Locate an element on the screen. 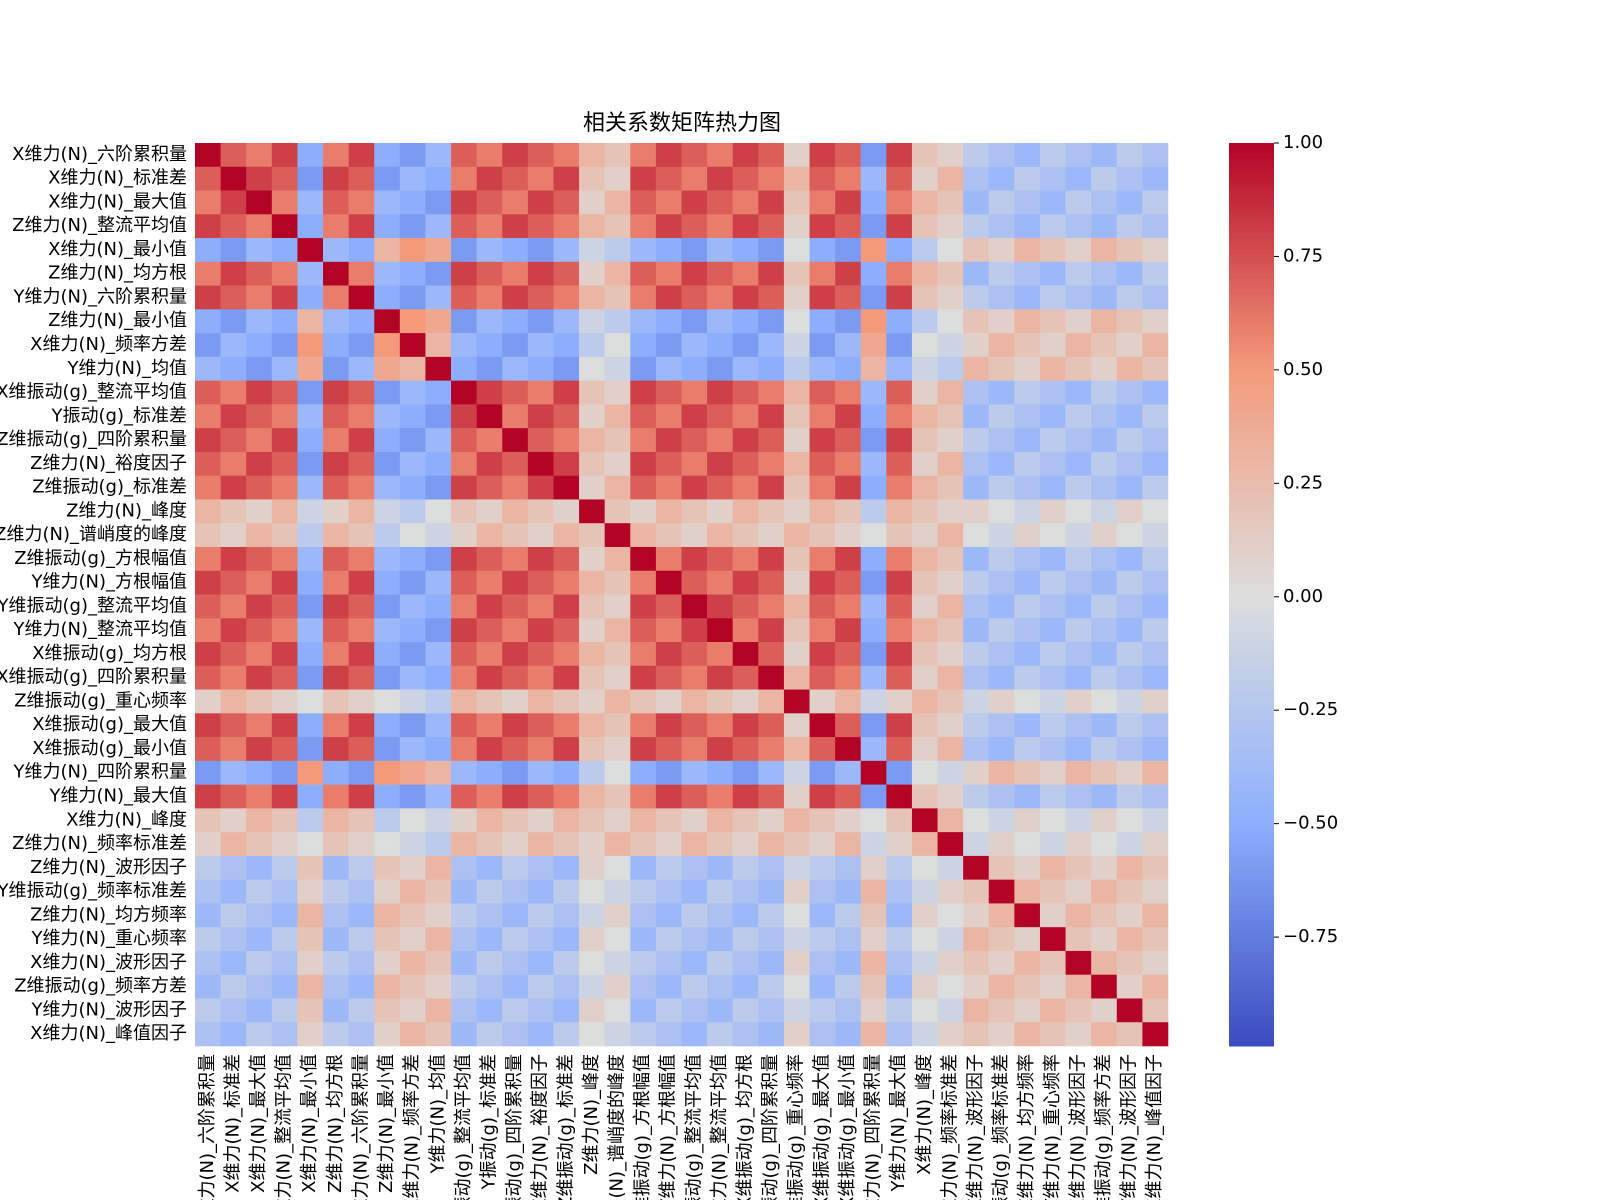 This screenshot has width=1600, height=1200. colorbar-tick-label: −0.25 is located at coordinates (1310, 709).